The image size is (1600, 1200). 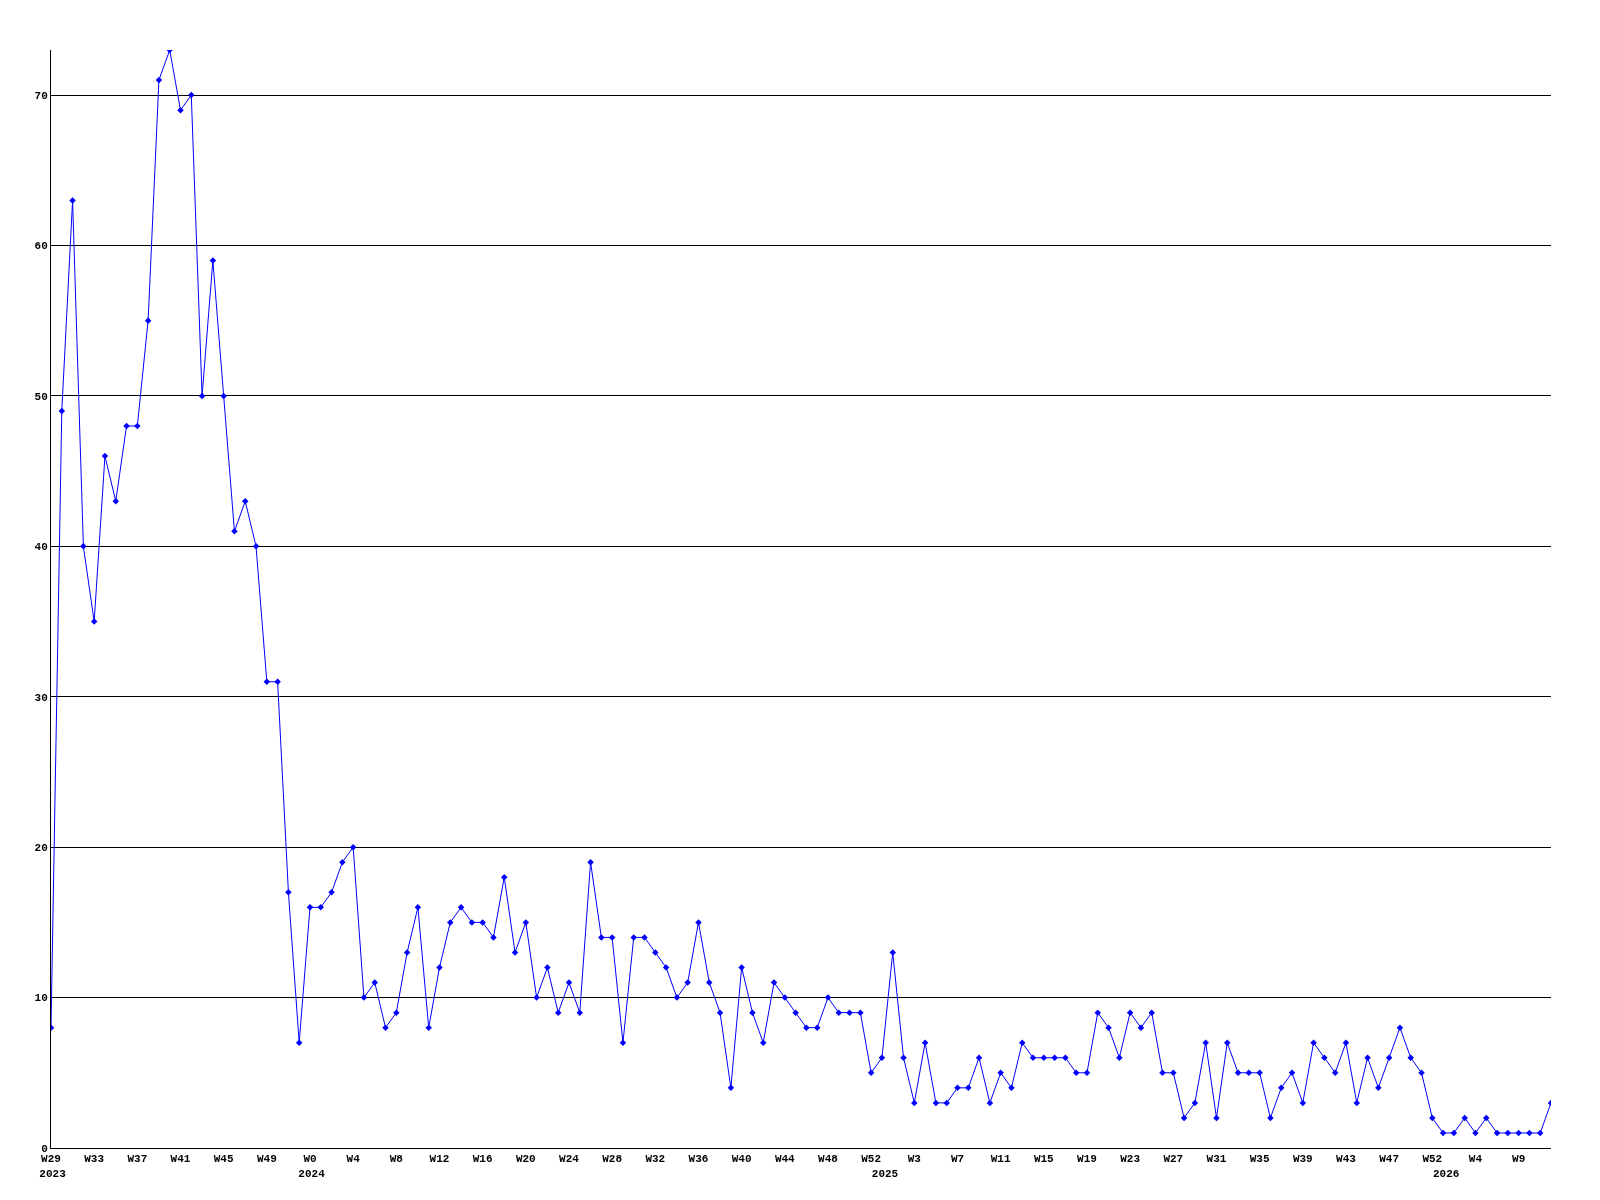 What do you see at coordinates (44, 1148) in the screenshot?
I see `y-tick-label: 0` at bounding box center [44, 1148].